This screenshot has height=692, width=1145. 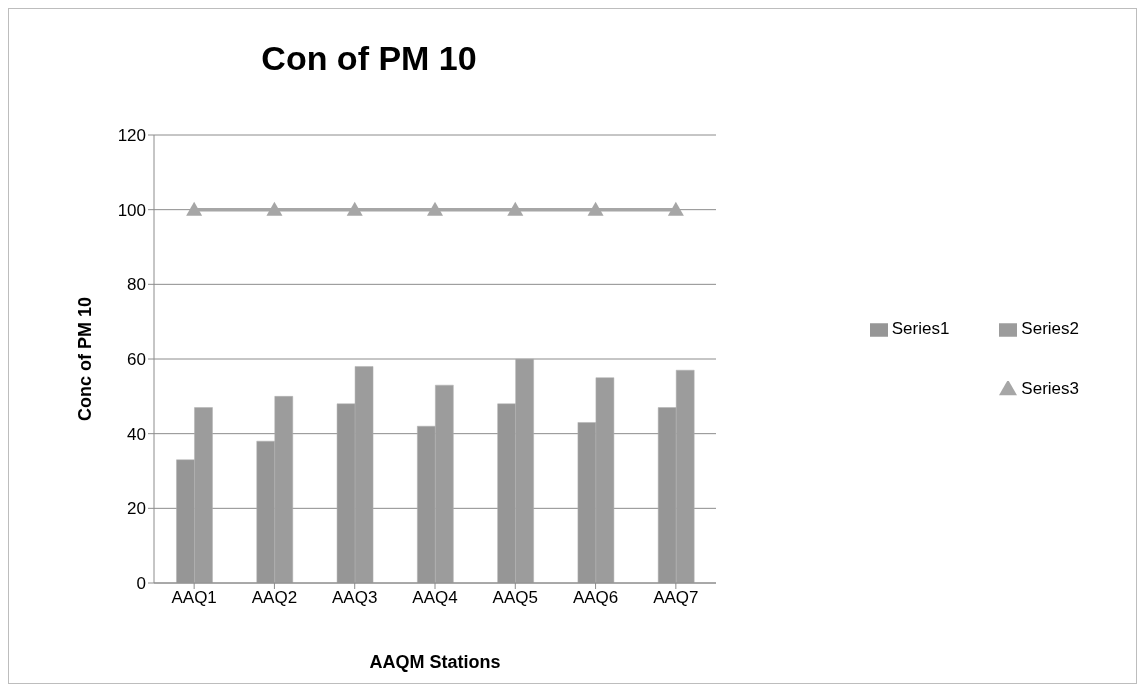 What do you see at coordinates (515, 598) in the screenshot?
I see `x-tick-label: AAQ5` at bounding box center [515, 598].